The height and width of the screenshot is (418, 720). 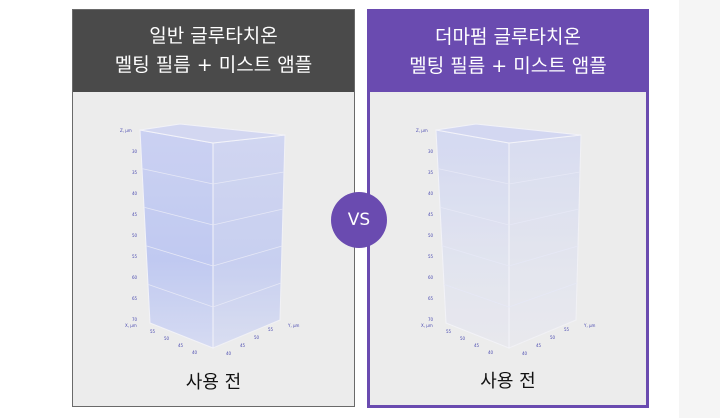 I want to click on vs-badge: VS, so click(x=359, y=220).